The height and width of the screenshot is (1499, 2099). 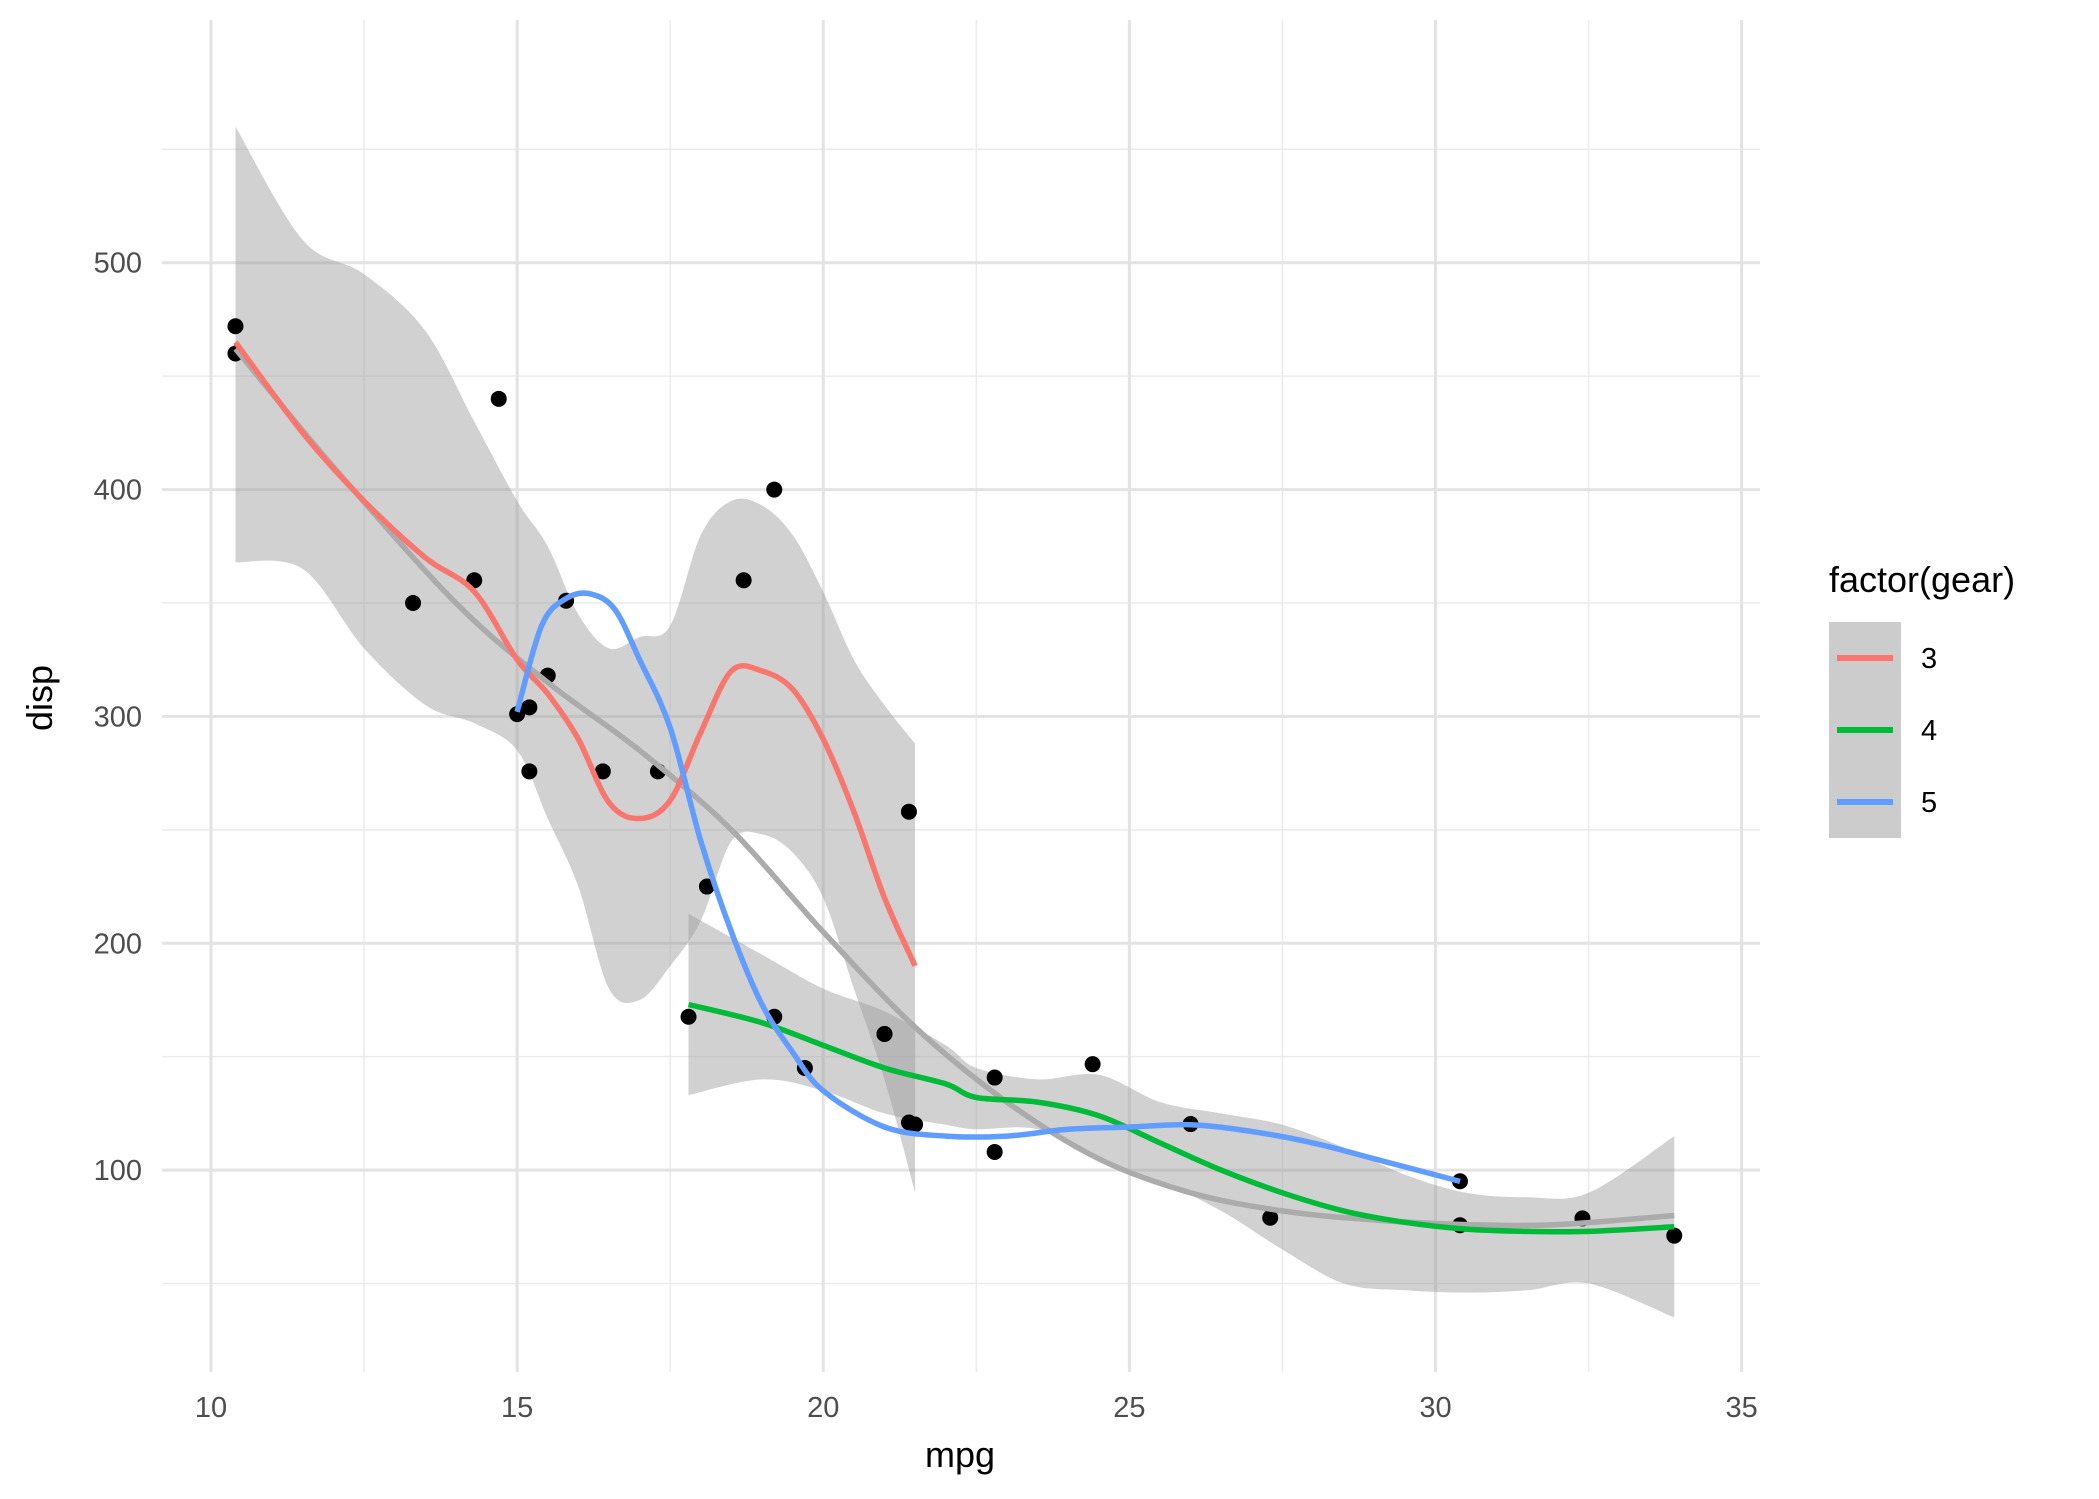 What do you see at coordinates (1922, 579) in the screenshot?
I see `legend-title: factor(gear)` at bounding box center [1922, 579].